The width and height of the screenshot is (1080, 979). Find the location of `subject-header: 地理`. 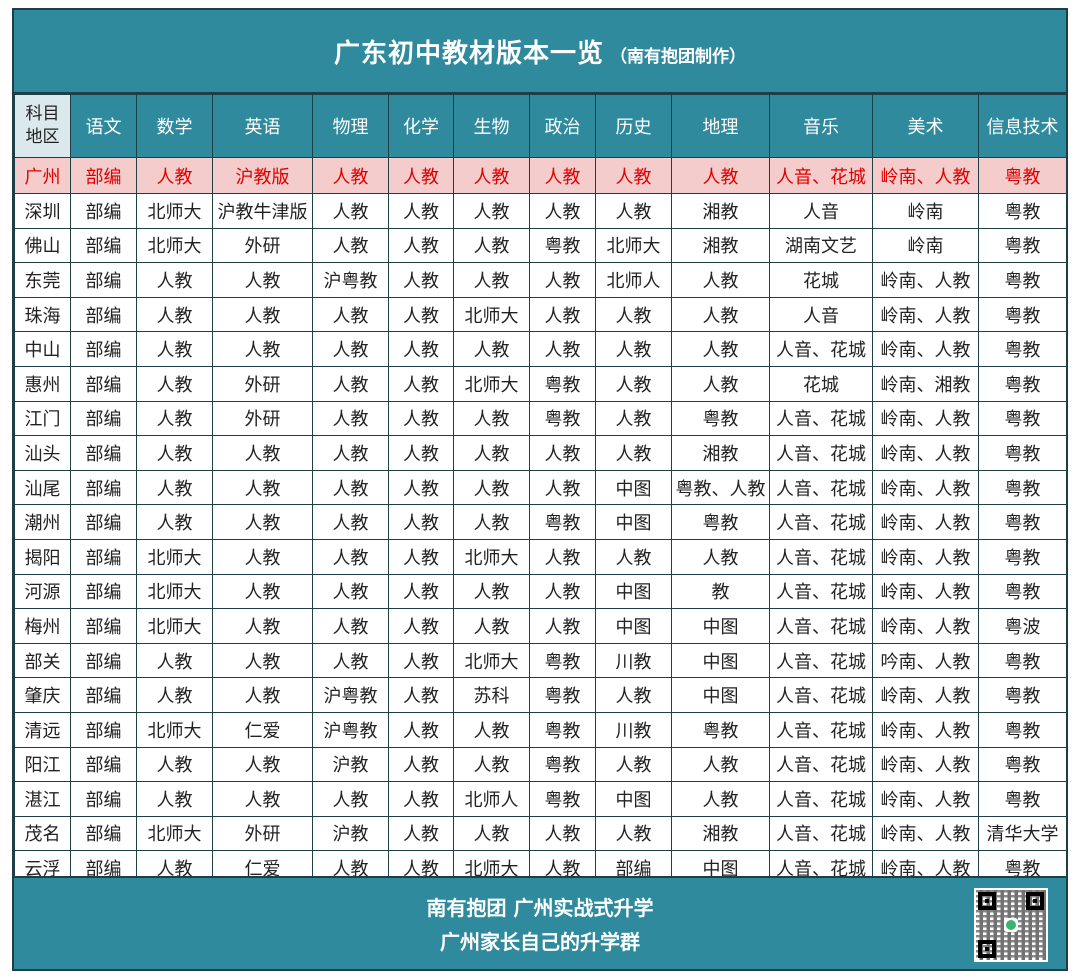

subject-header: 地理 is located at coordinates (720, 126).